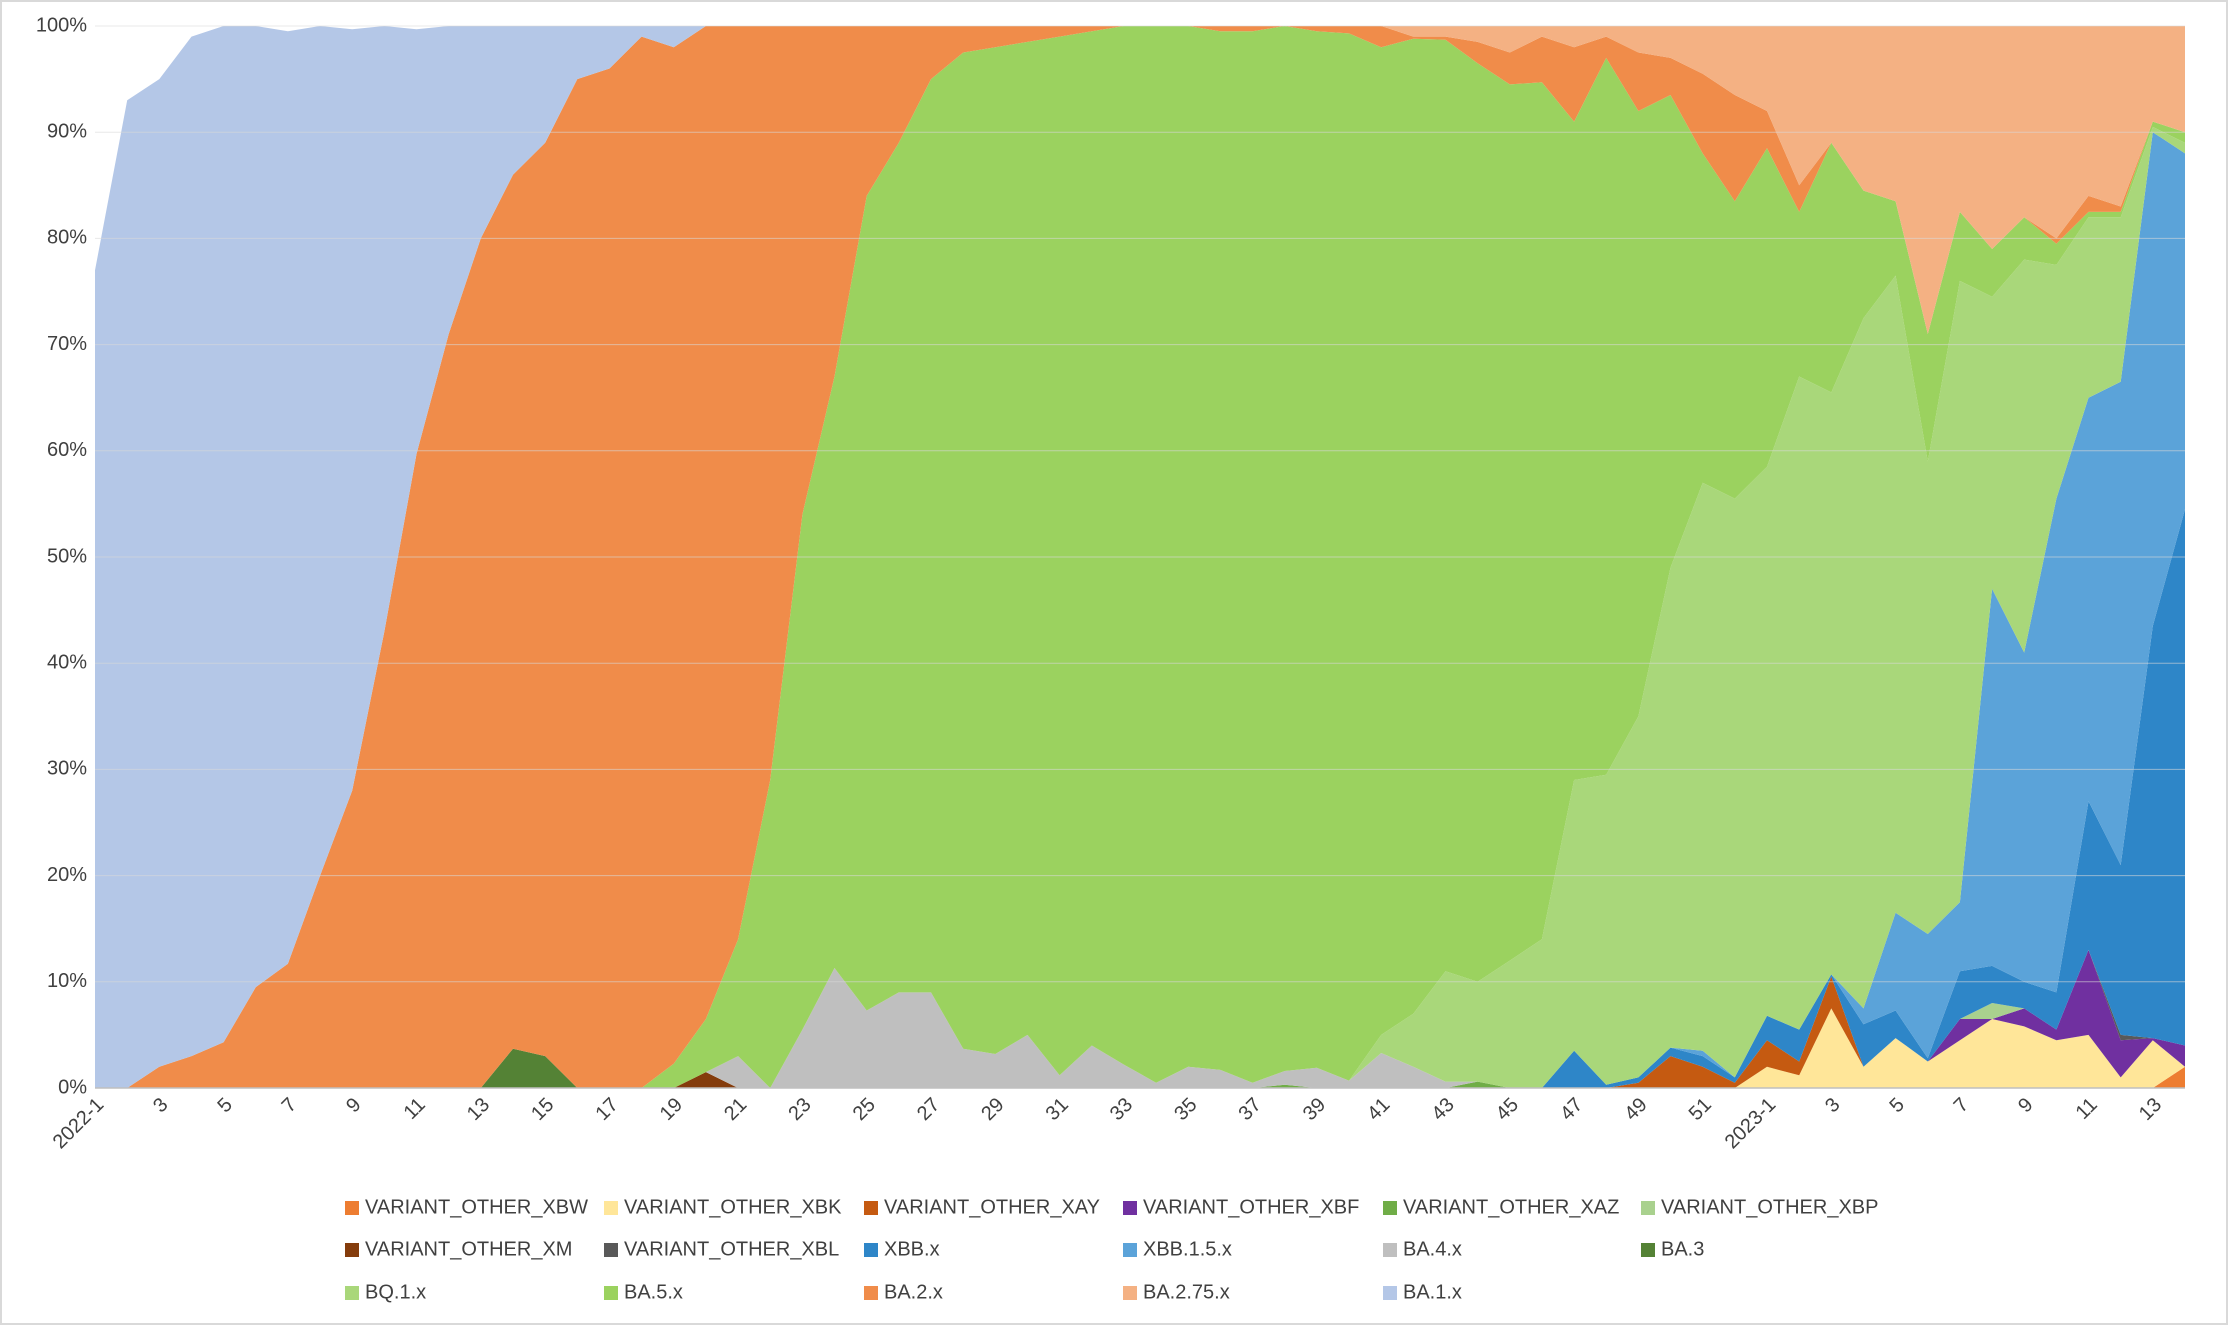 The height and width of the screenshot is (1325, 2228). What do you see at coordinates (395, 1292) in the screenshot?
I see `legend-label: BQ.1.x` at bounding box center [395, 1292].